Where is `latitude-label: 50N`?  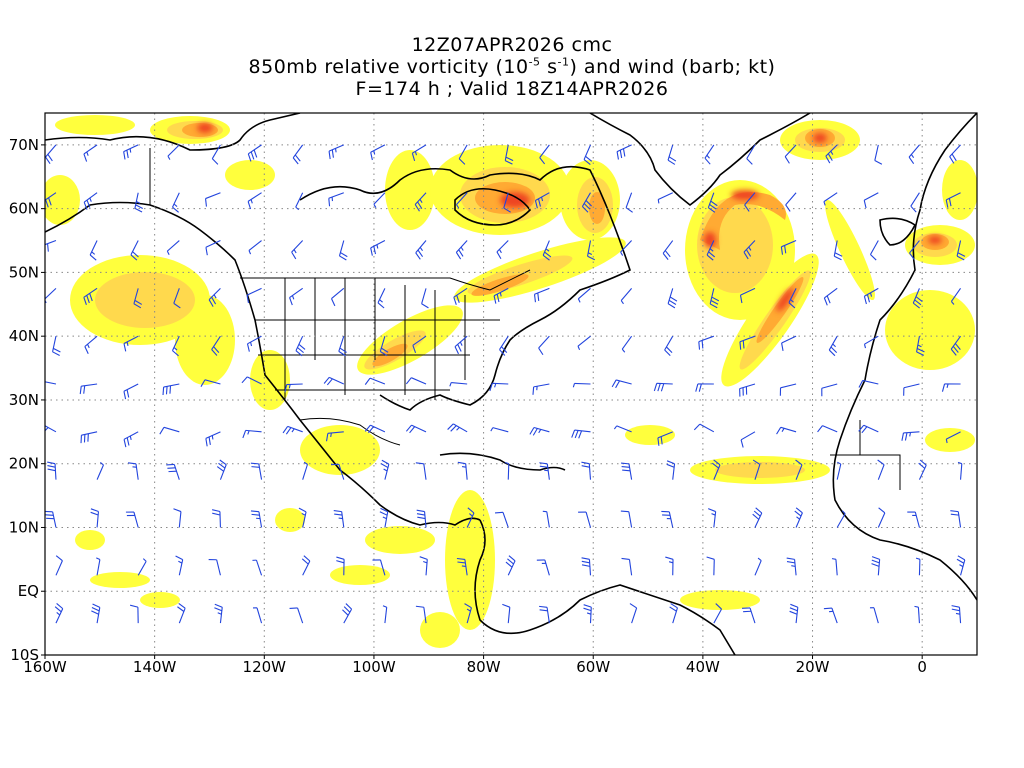 latitude-label: 50N is located at coordinates (24, 272).